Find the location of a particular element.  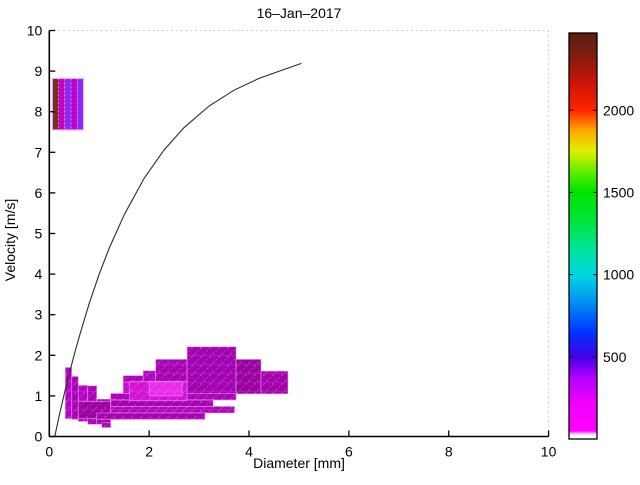

y-tick-label: 5 is located at coordinates (39, 234).